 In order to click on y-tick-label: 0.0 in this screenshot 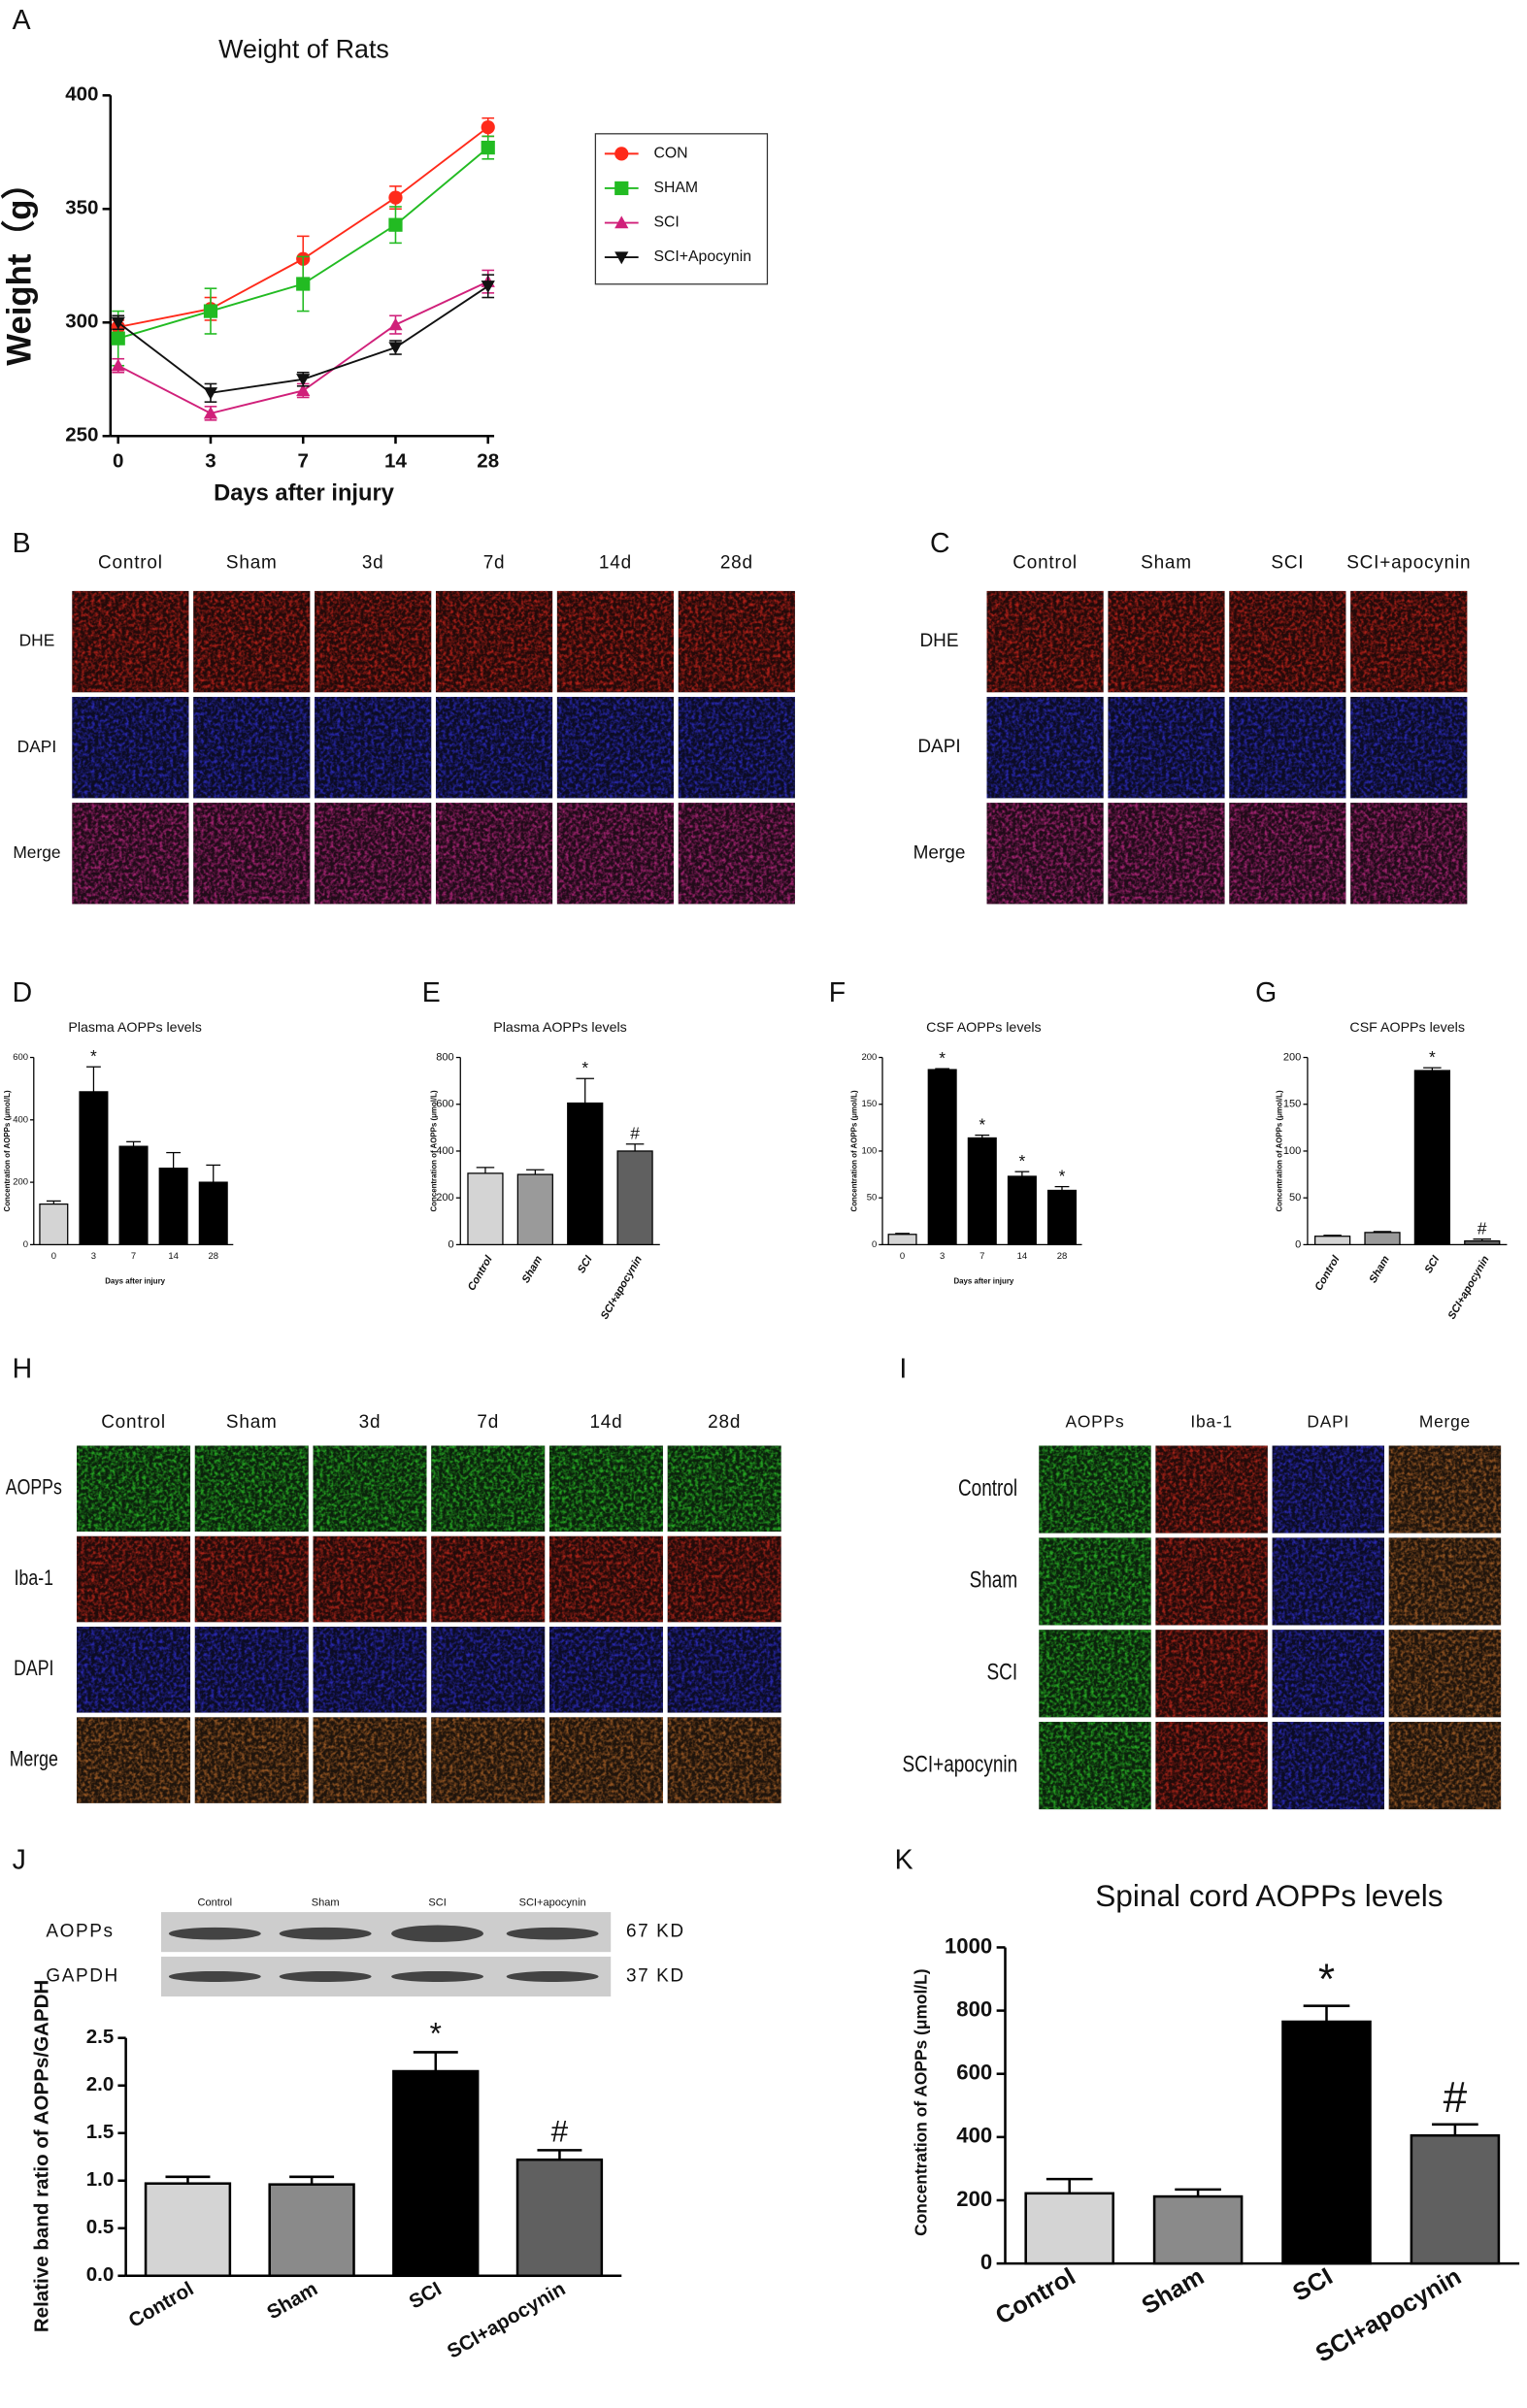, I will do `click(100, 2274)`.